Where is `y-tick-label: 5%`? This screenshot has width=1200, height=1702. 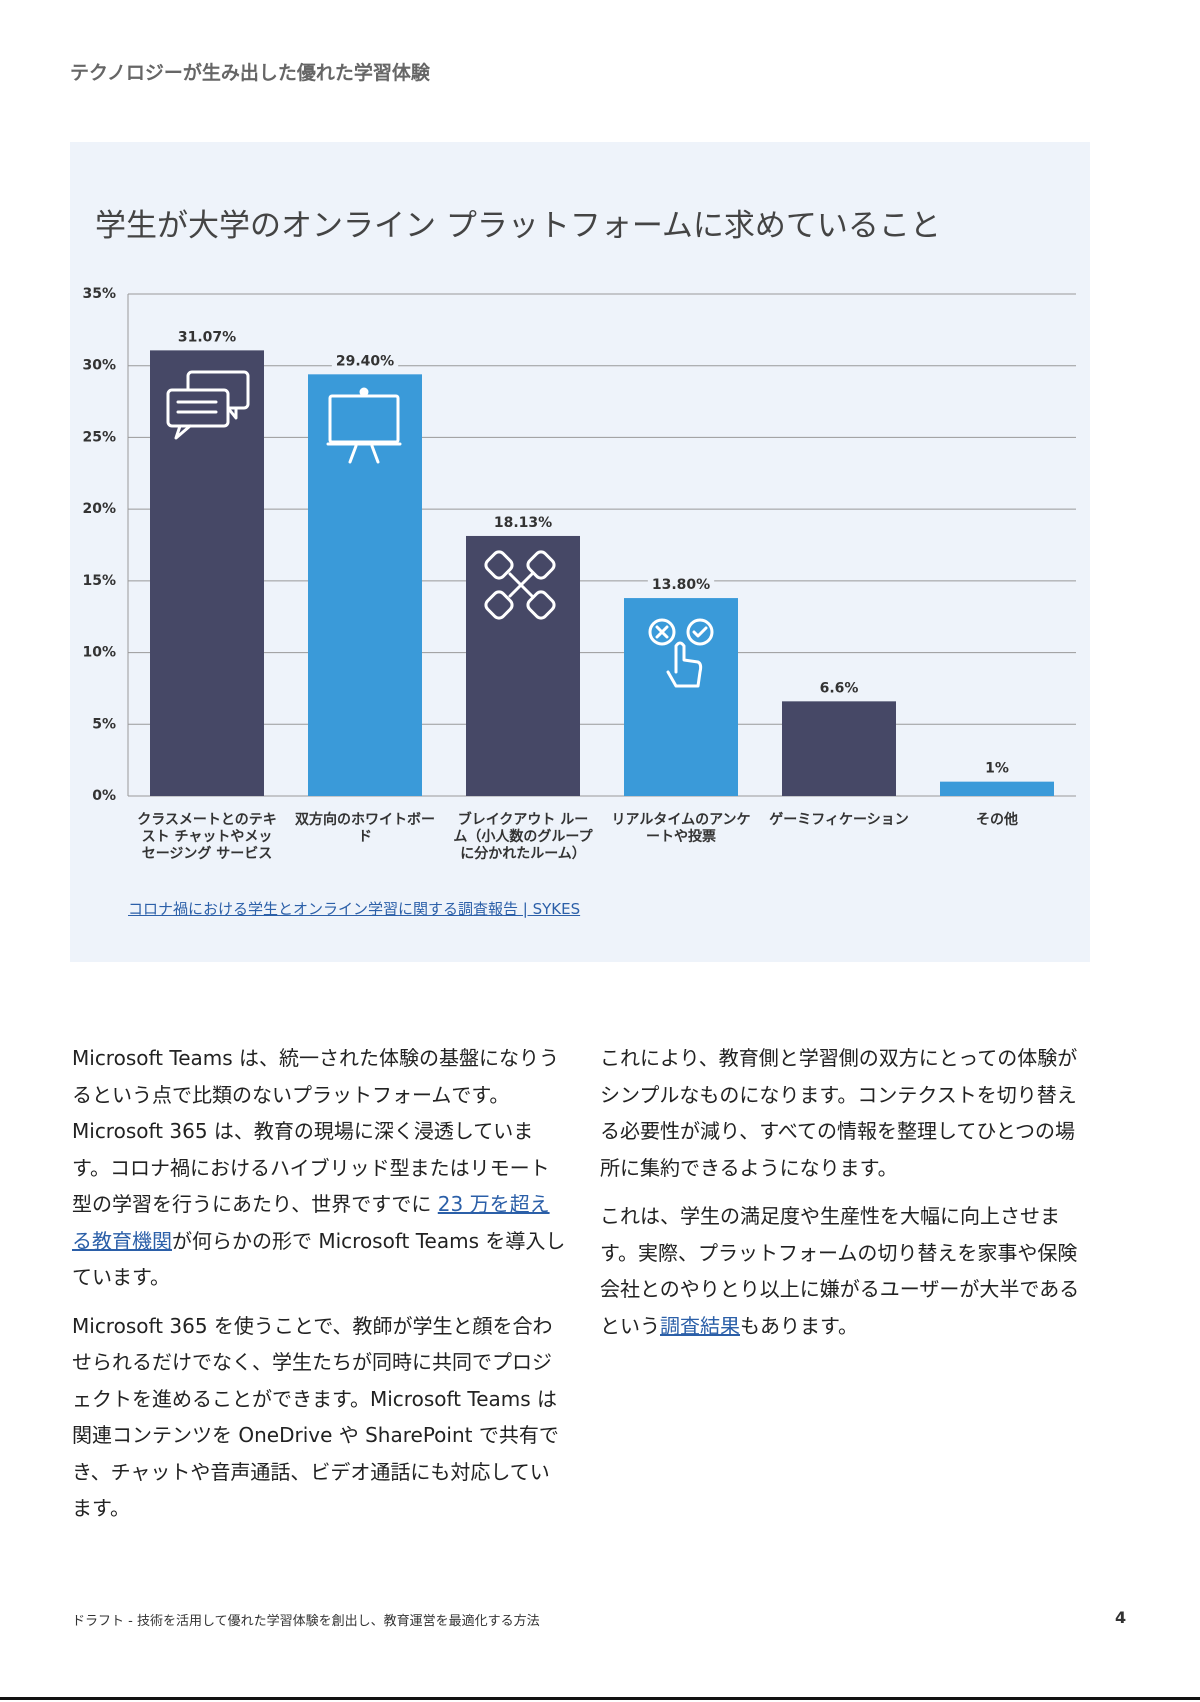 y-tick-label: 5% is located at coordinates (104, 724).